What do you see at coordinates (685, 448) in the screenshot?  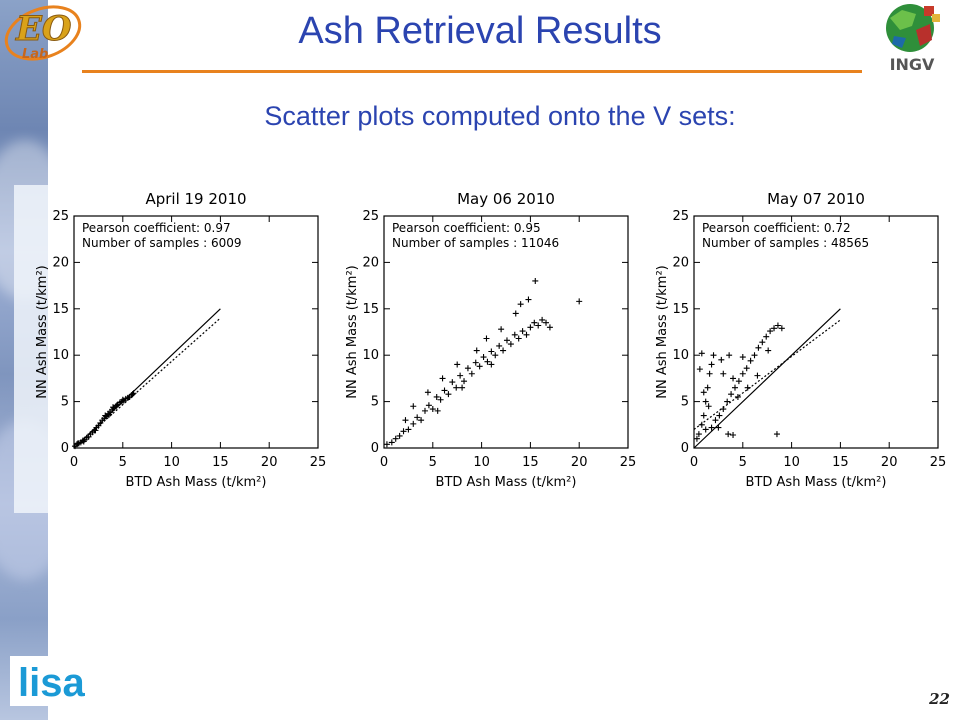 I see `y-tick-label: 0` at bounding box center [685, 448].